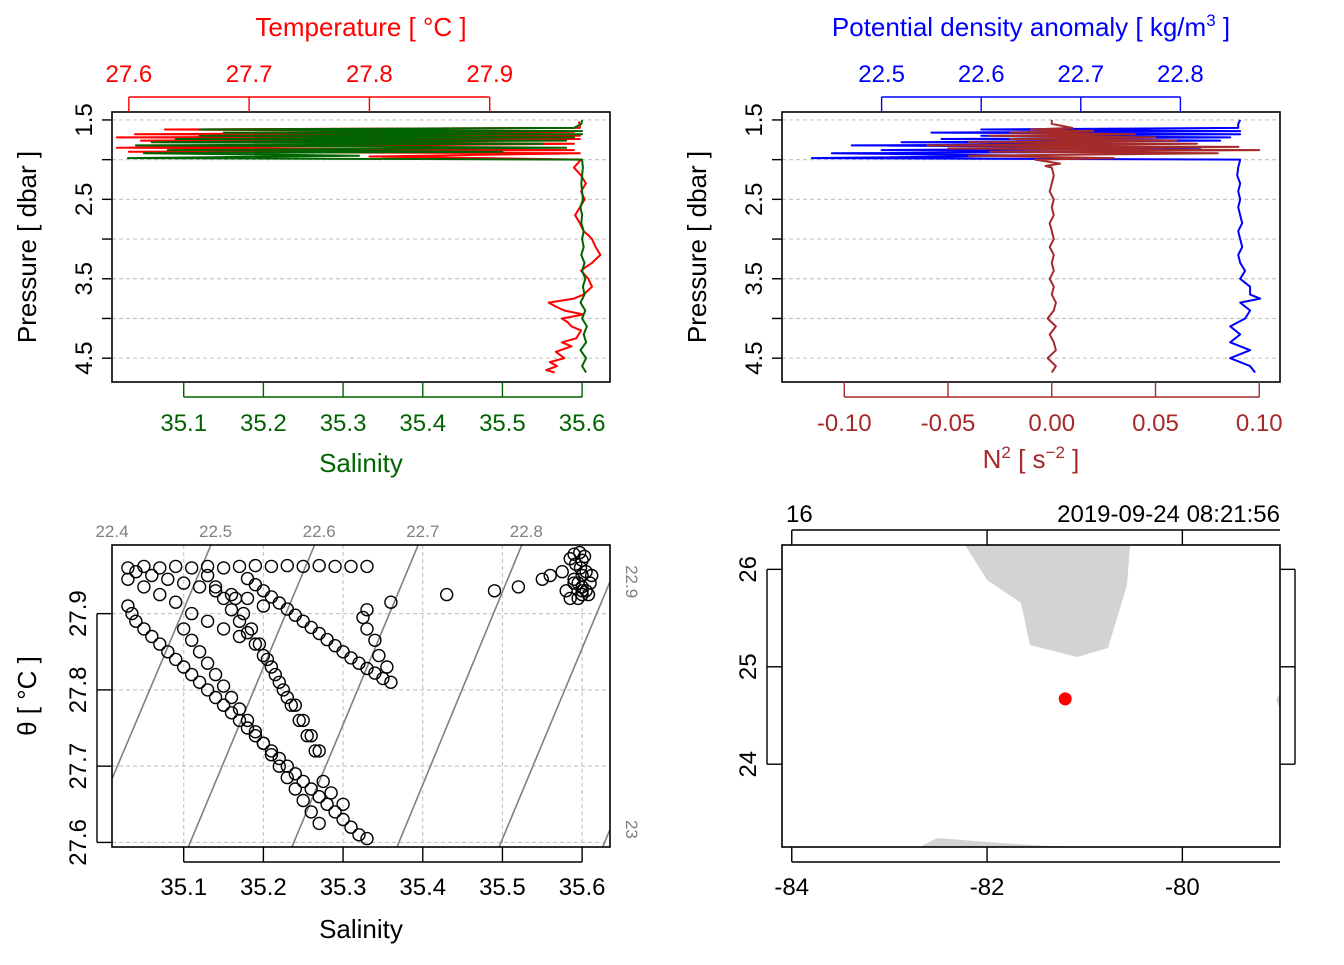  Describe the element at coordinates (27, 247) in the screenshot. I see `pressure-axis-title-1: Pressure [ dbar ]` at that location.